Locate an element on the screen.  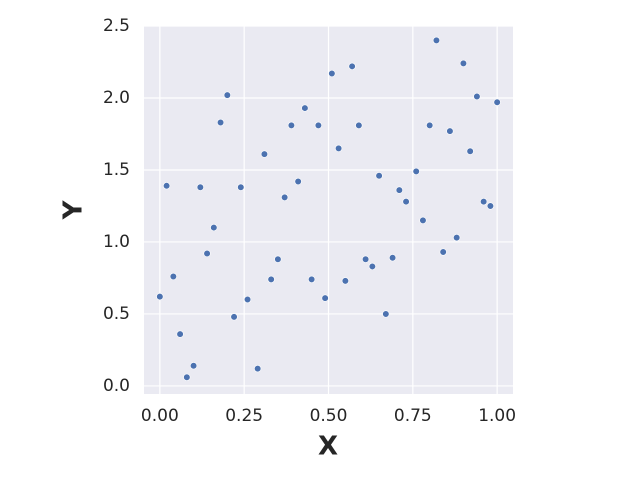
x-tick-label: 0.25 is located at coordinates (244, 416).